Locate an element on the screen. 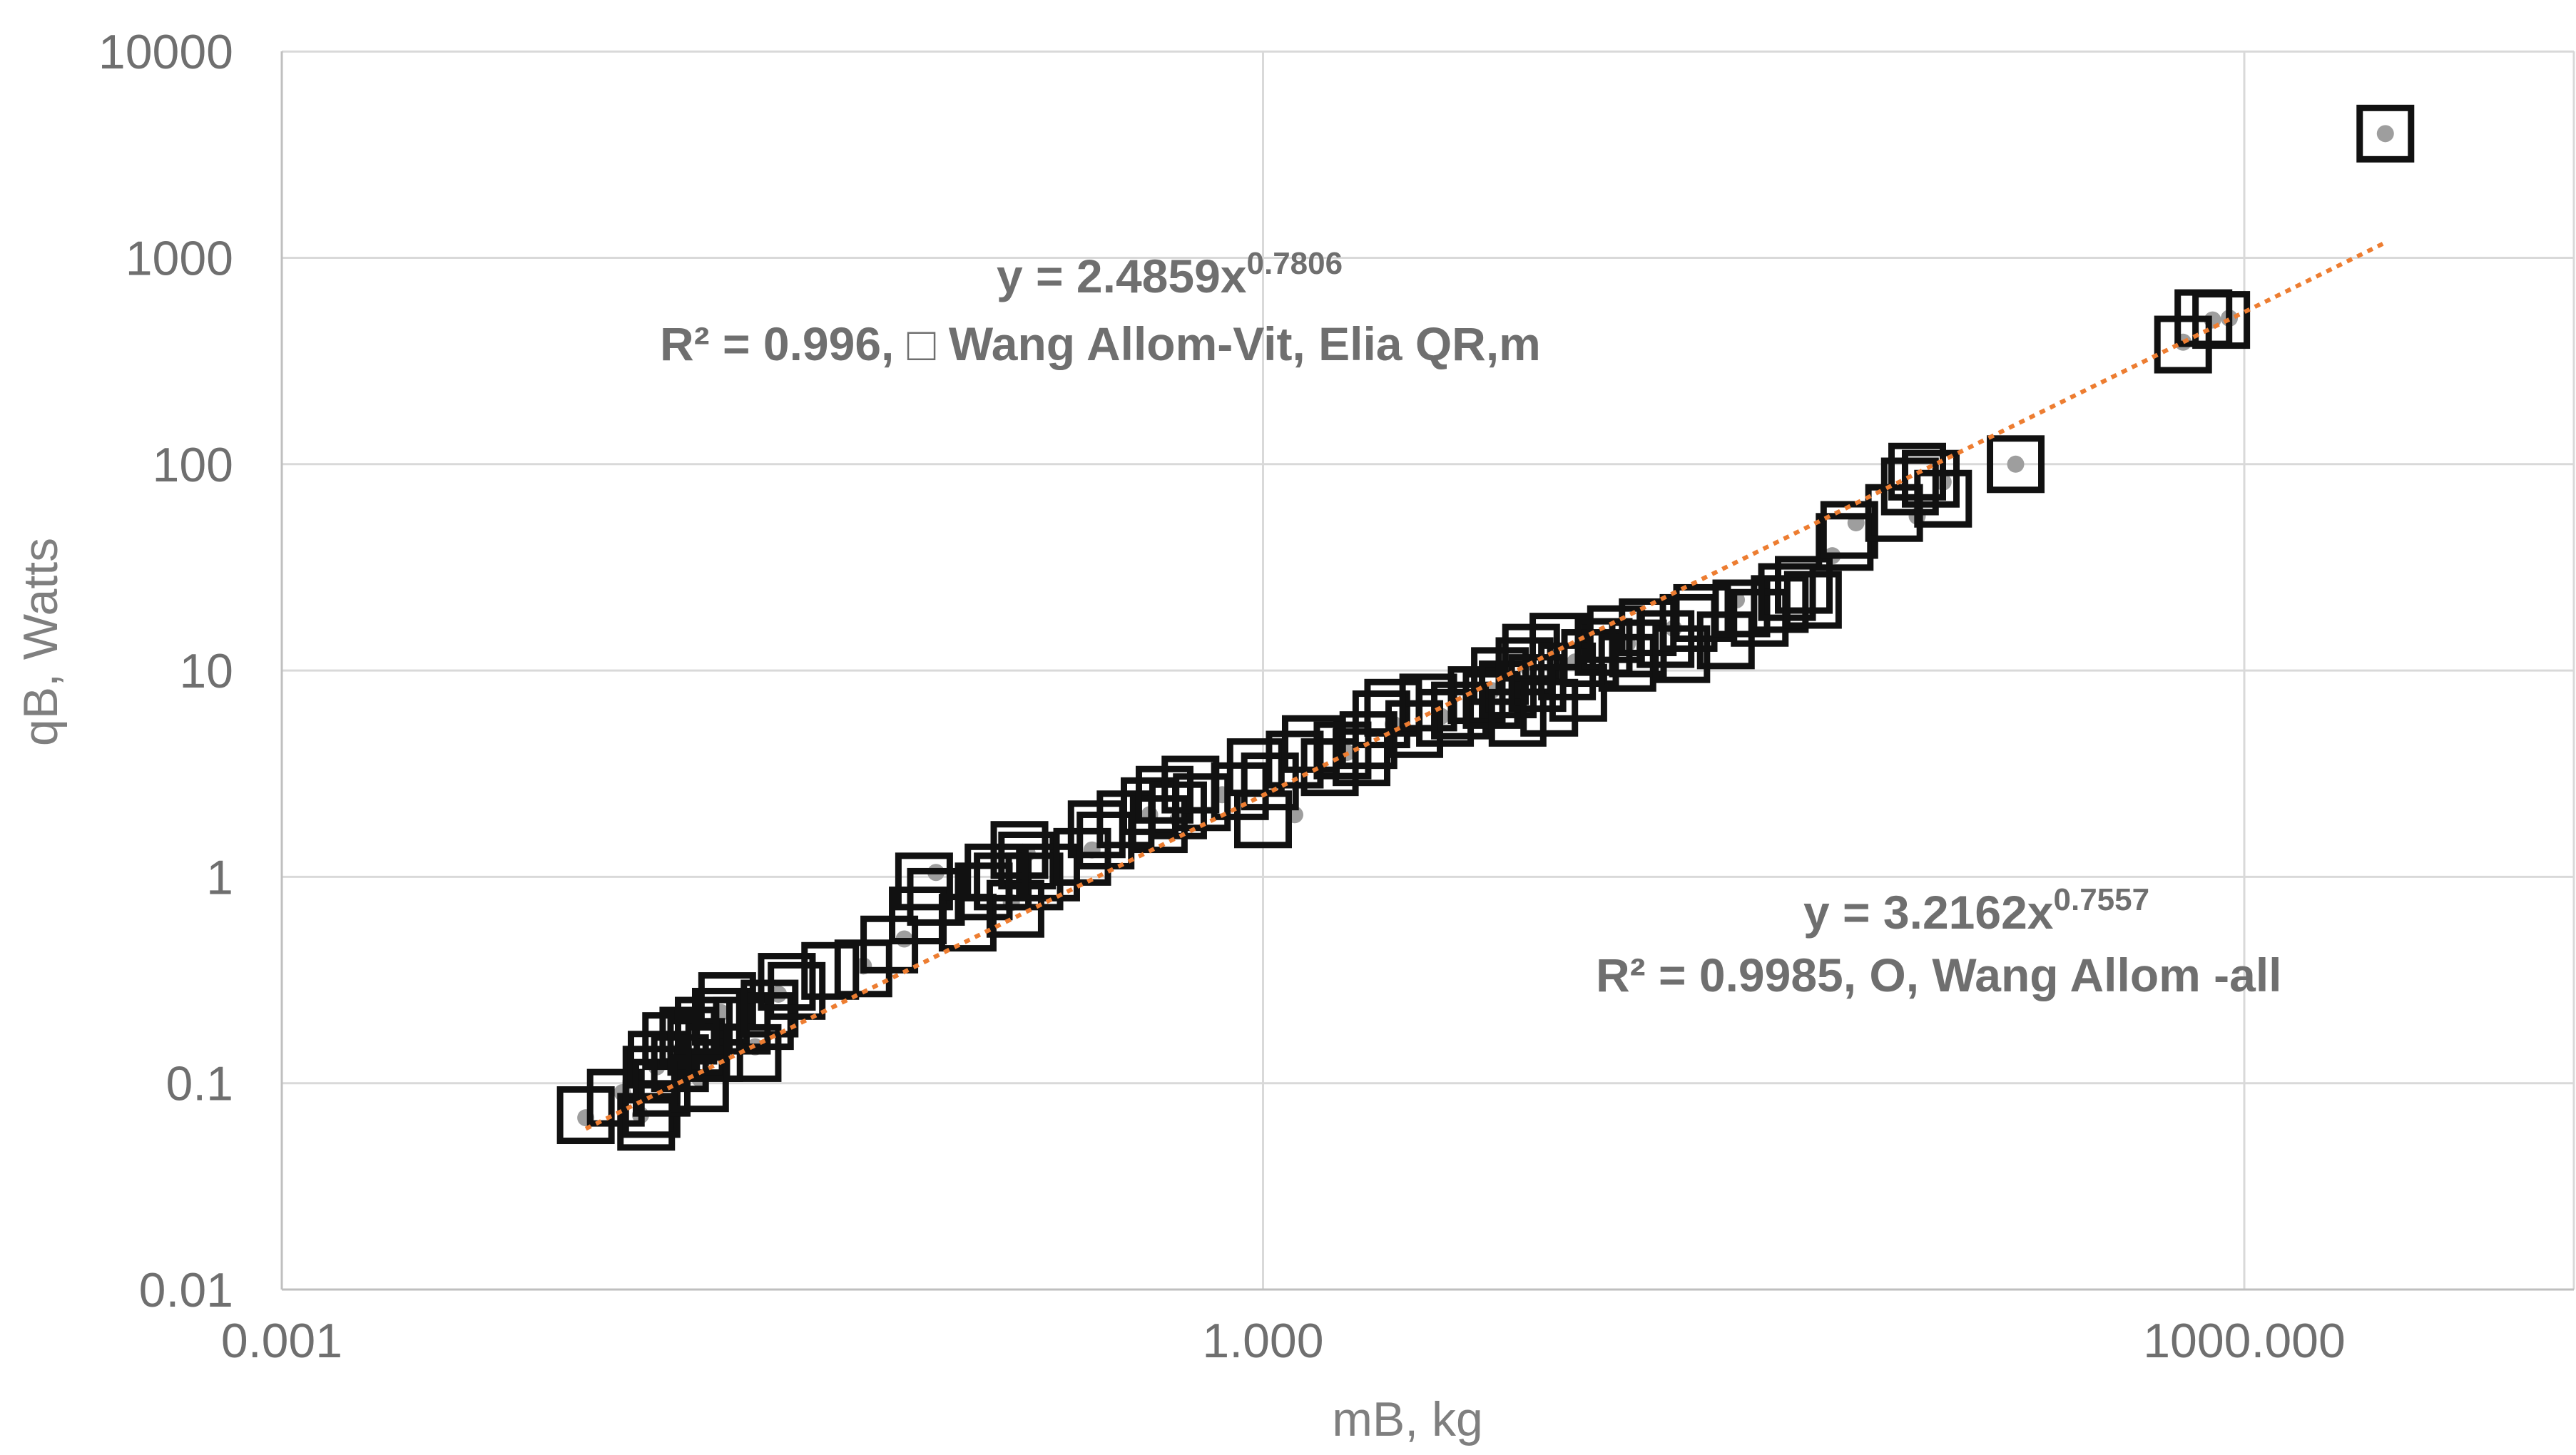  equation-all: y = 3.2162x0.7557 is located at coordinates (1976, 910).